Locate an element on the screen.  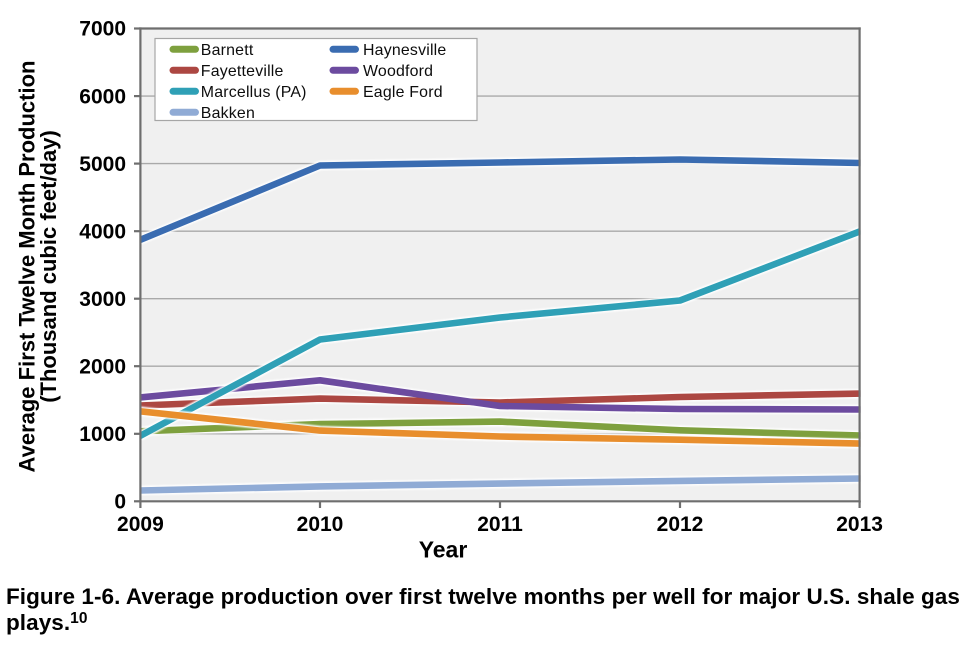
svg-text: (Thousand cubic feet/day) is located at coordinates (48, 266).